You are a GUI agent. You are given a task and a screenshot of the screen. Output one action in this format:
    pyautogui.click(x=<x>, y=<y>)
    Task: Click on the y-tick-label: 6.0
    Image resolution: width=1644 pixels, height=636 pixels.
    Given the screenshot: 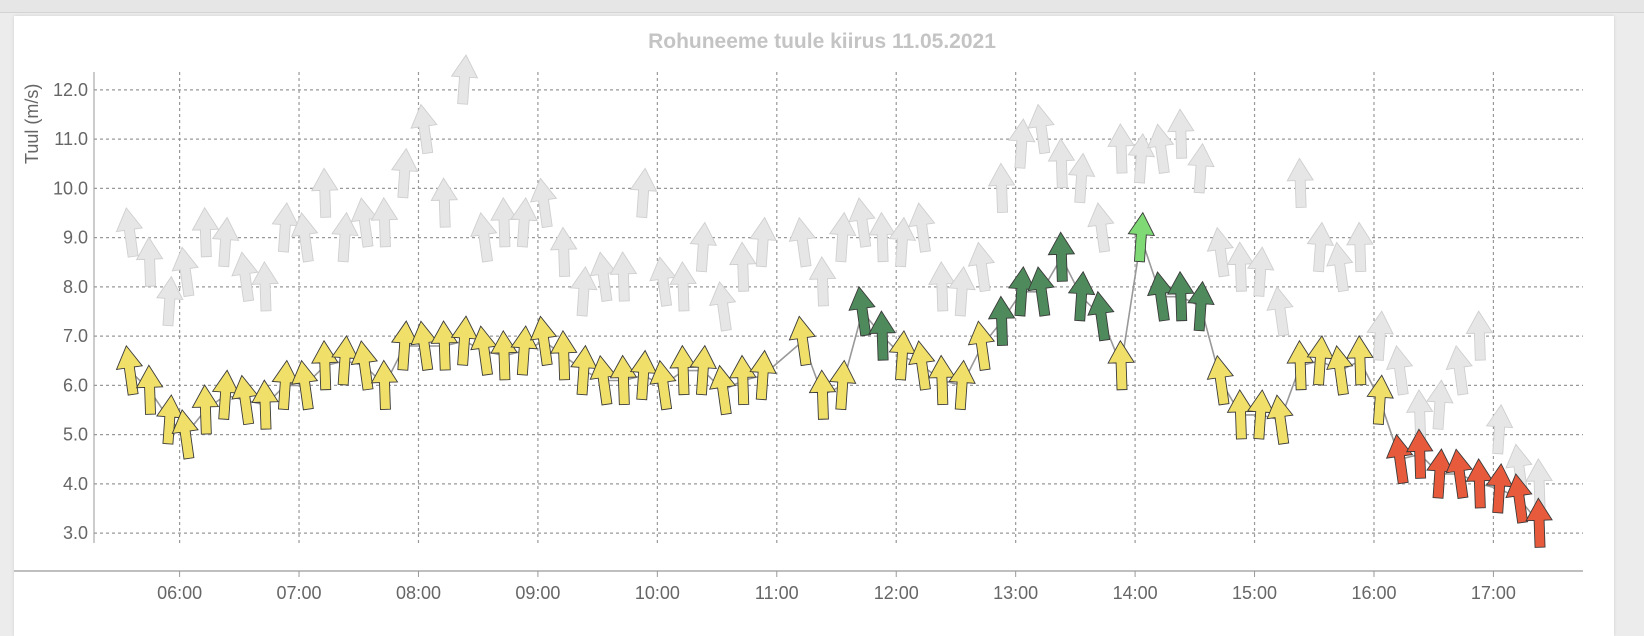 What is the action you would take?
    pyautogui.click(x=75, y=385)
    